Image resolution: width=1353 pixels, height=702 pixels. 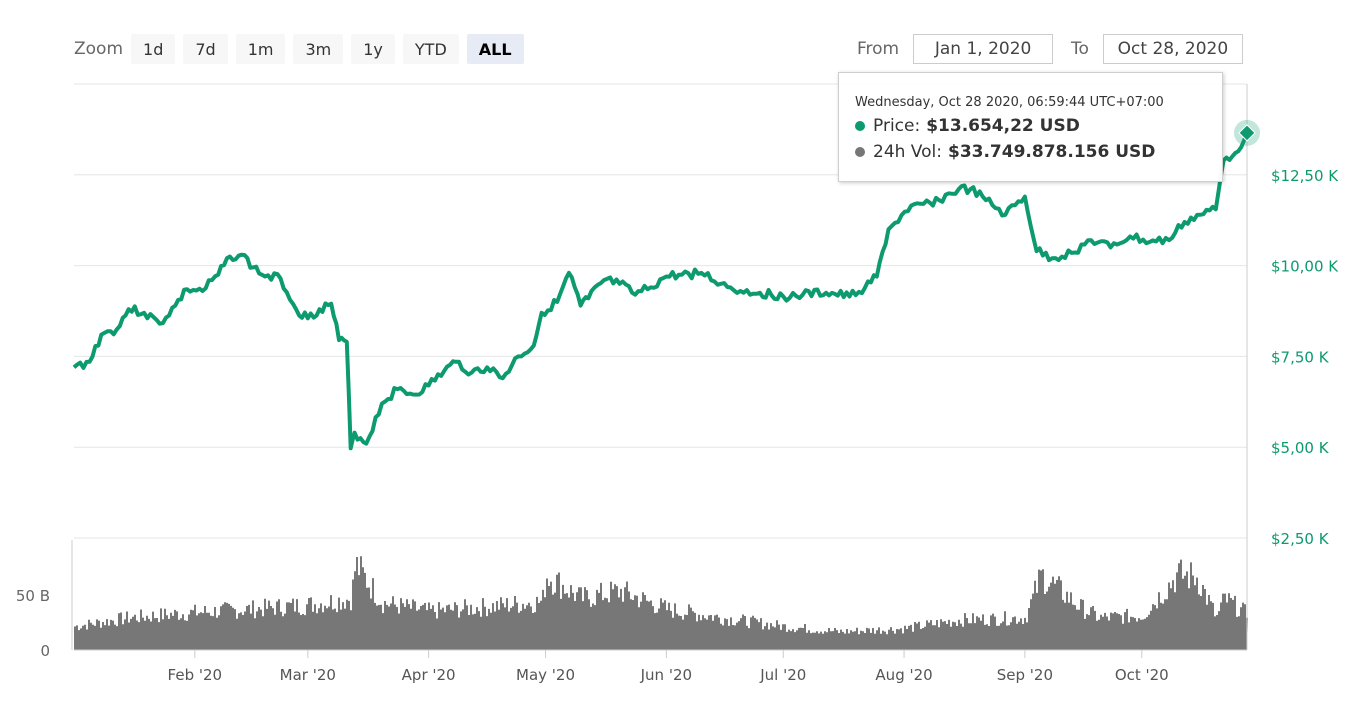 What do you see at coordinates (1003, 126) in the screenshot?
I see `tooltip-price-value: $13.654,22 USD` at bounding box center [1003, 126].